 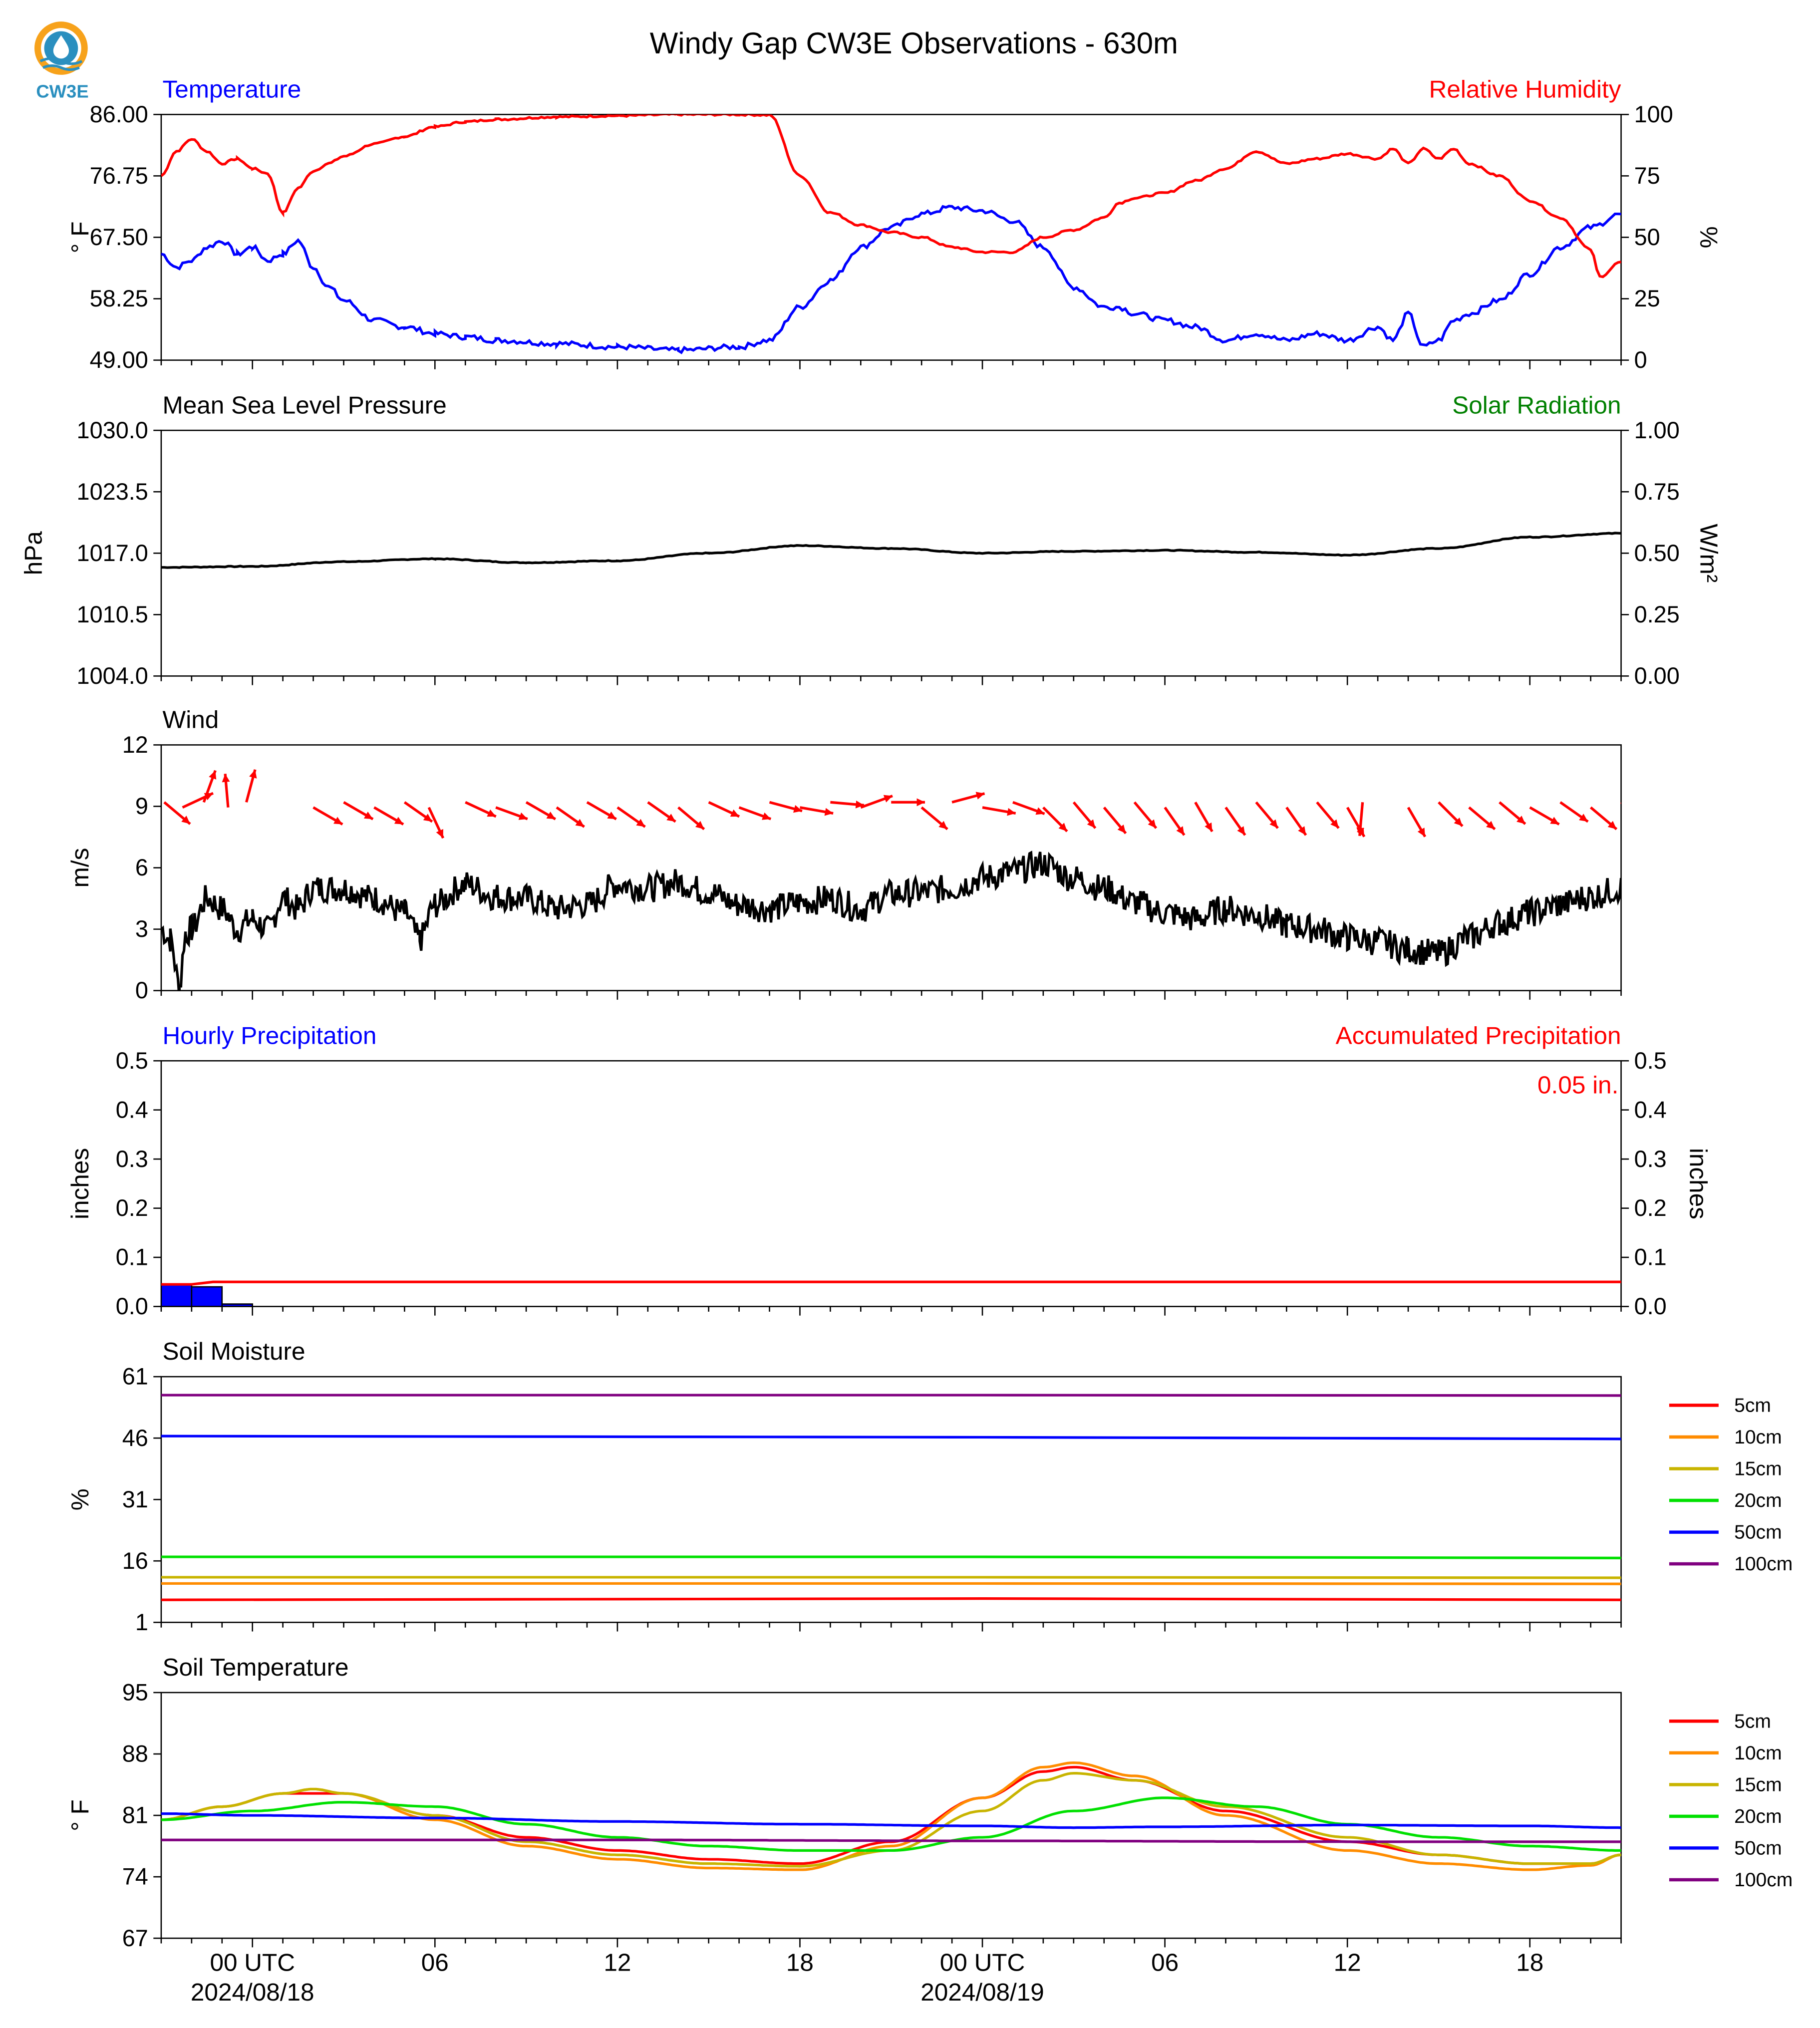 What do you see at coordinates (891, 1824) in the screenshot?
I see `series-line-20cm` at bounding box center [891, 1824].